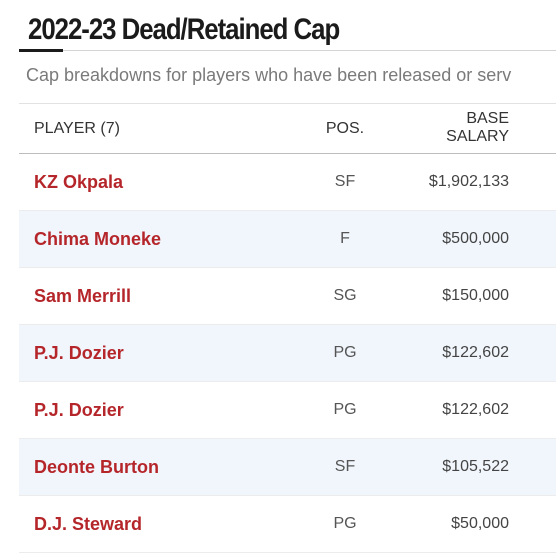 This screenshot has height=554, width=556. Describe the element at coordinates (41, 50) in the screenshot. I see `title-underline` at that location.